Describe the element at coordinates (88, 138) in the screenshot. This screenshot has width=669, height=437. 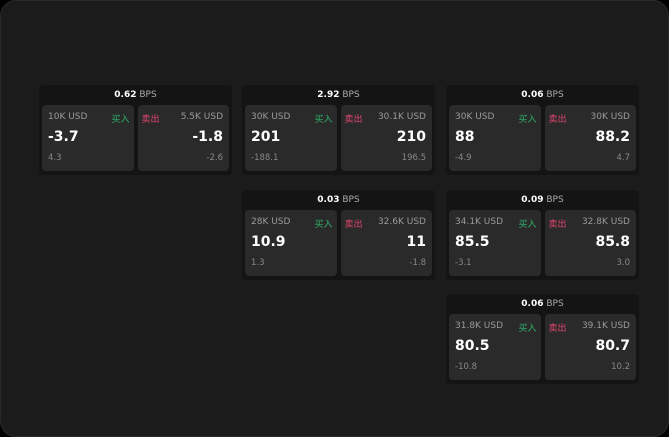
I see `buy-button: 10K USD 买入 -3.7 4.3` at that location.